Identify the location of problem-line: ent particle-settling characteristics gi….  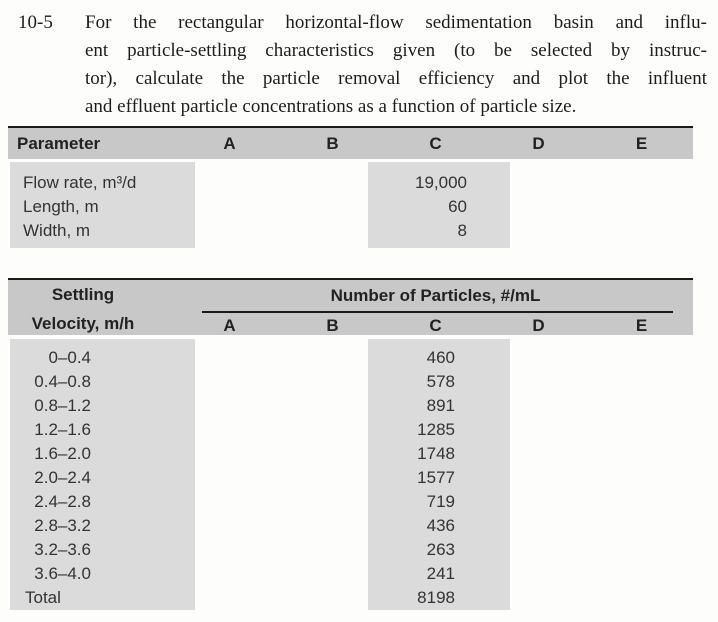
(396, 50).